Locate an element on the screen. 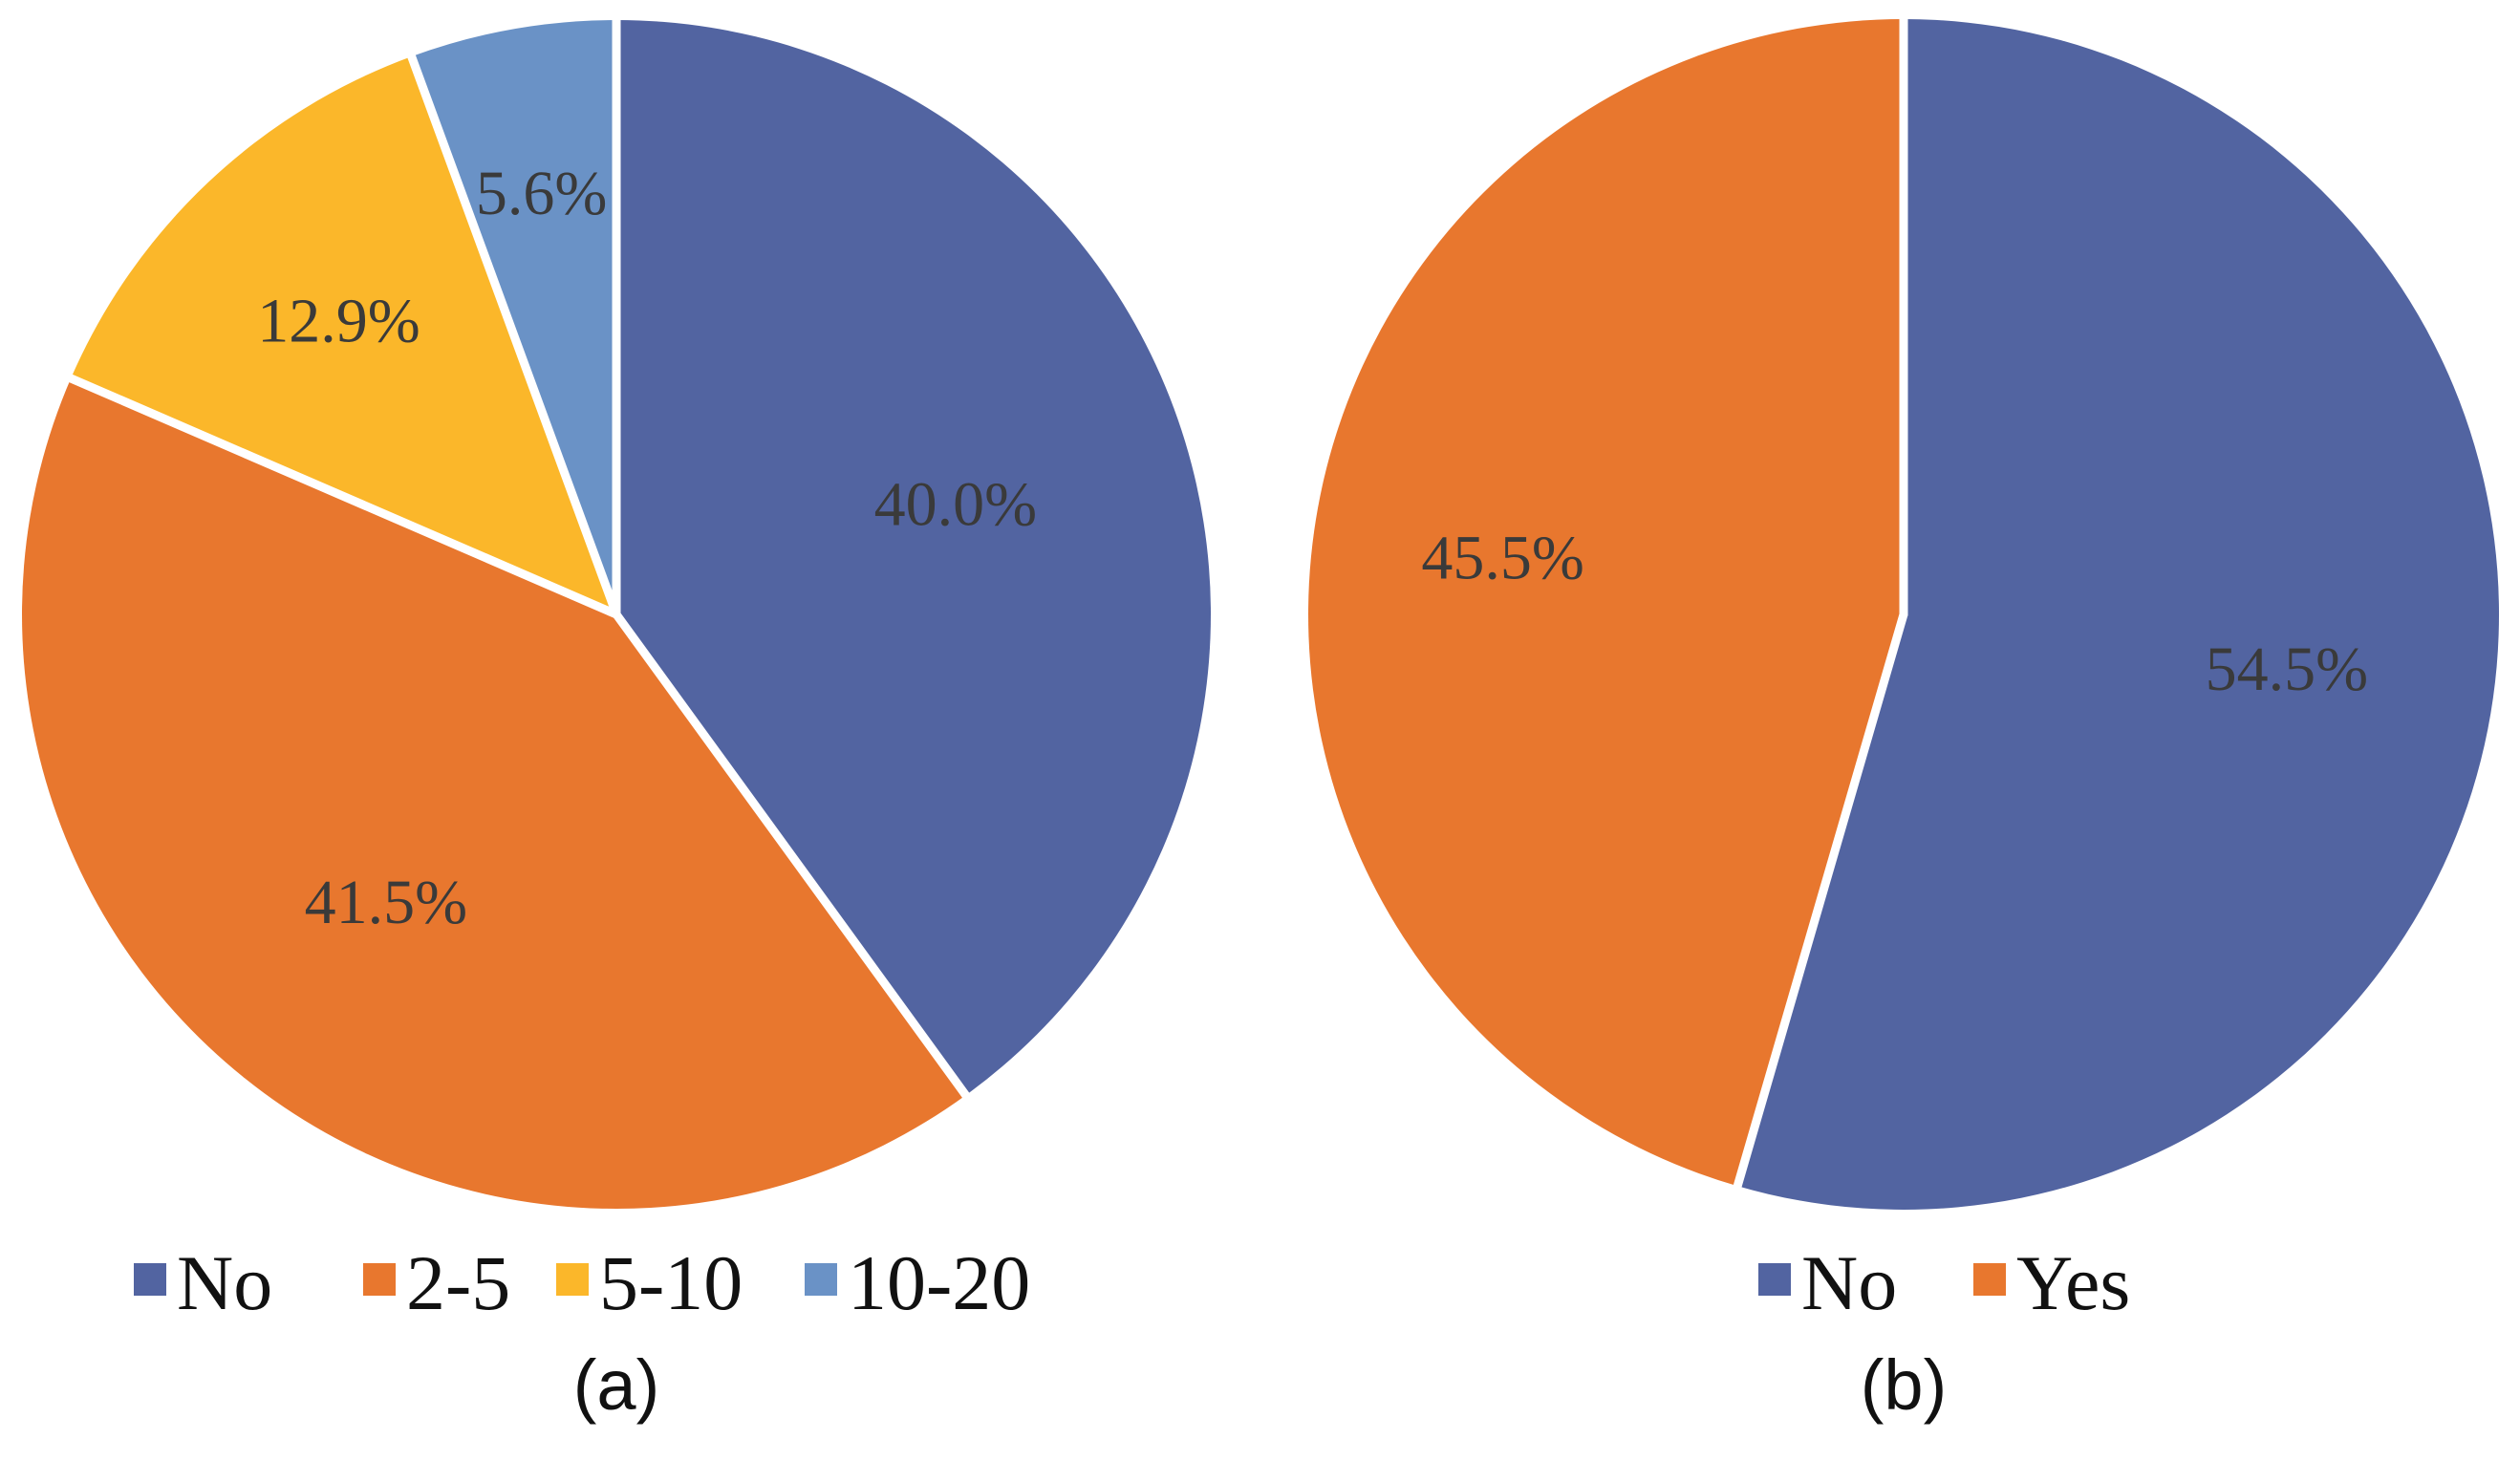 Image resolution: width=2520 pixels, height=1482 pixels. chart-a-slice-label-no: 40.0% is located at coordinates (956, 505).